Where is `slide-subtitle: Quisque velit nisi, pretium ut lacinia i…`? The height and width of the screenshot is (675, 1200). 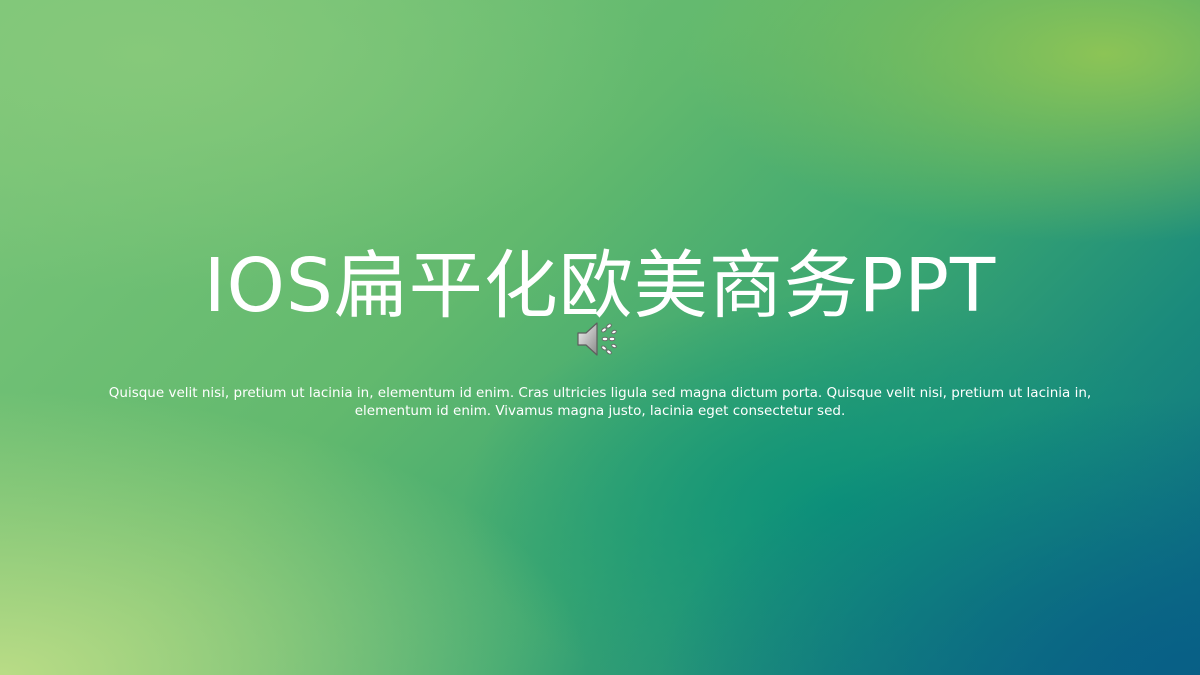
slide-subtitle: Quisque velit nisi, pretium ut lacinia i… is located at coordinates (600, 402).